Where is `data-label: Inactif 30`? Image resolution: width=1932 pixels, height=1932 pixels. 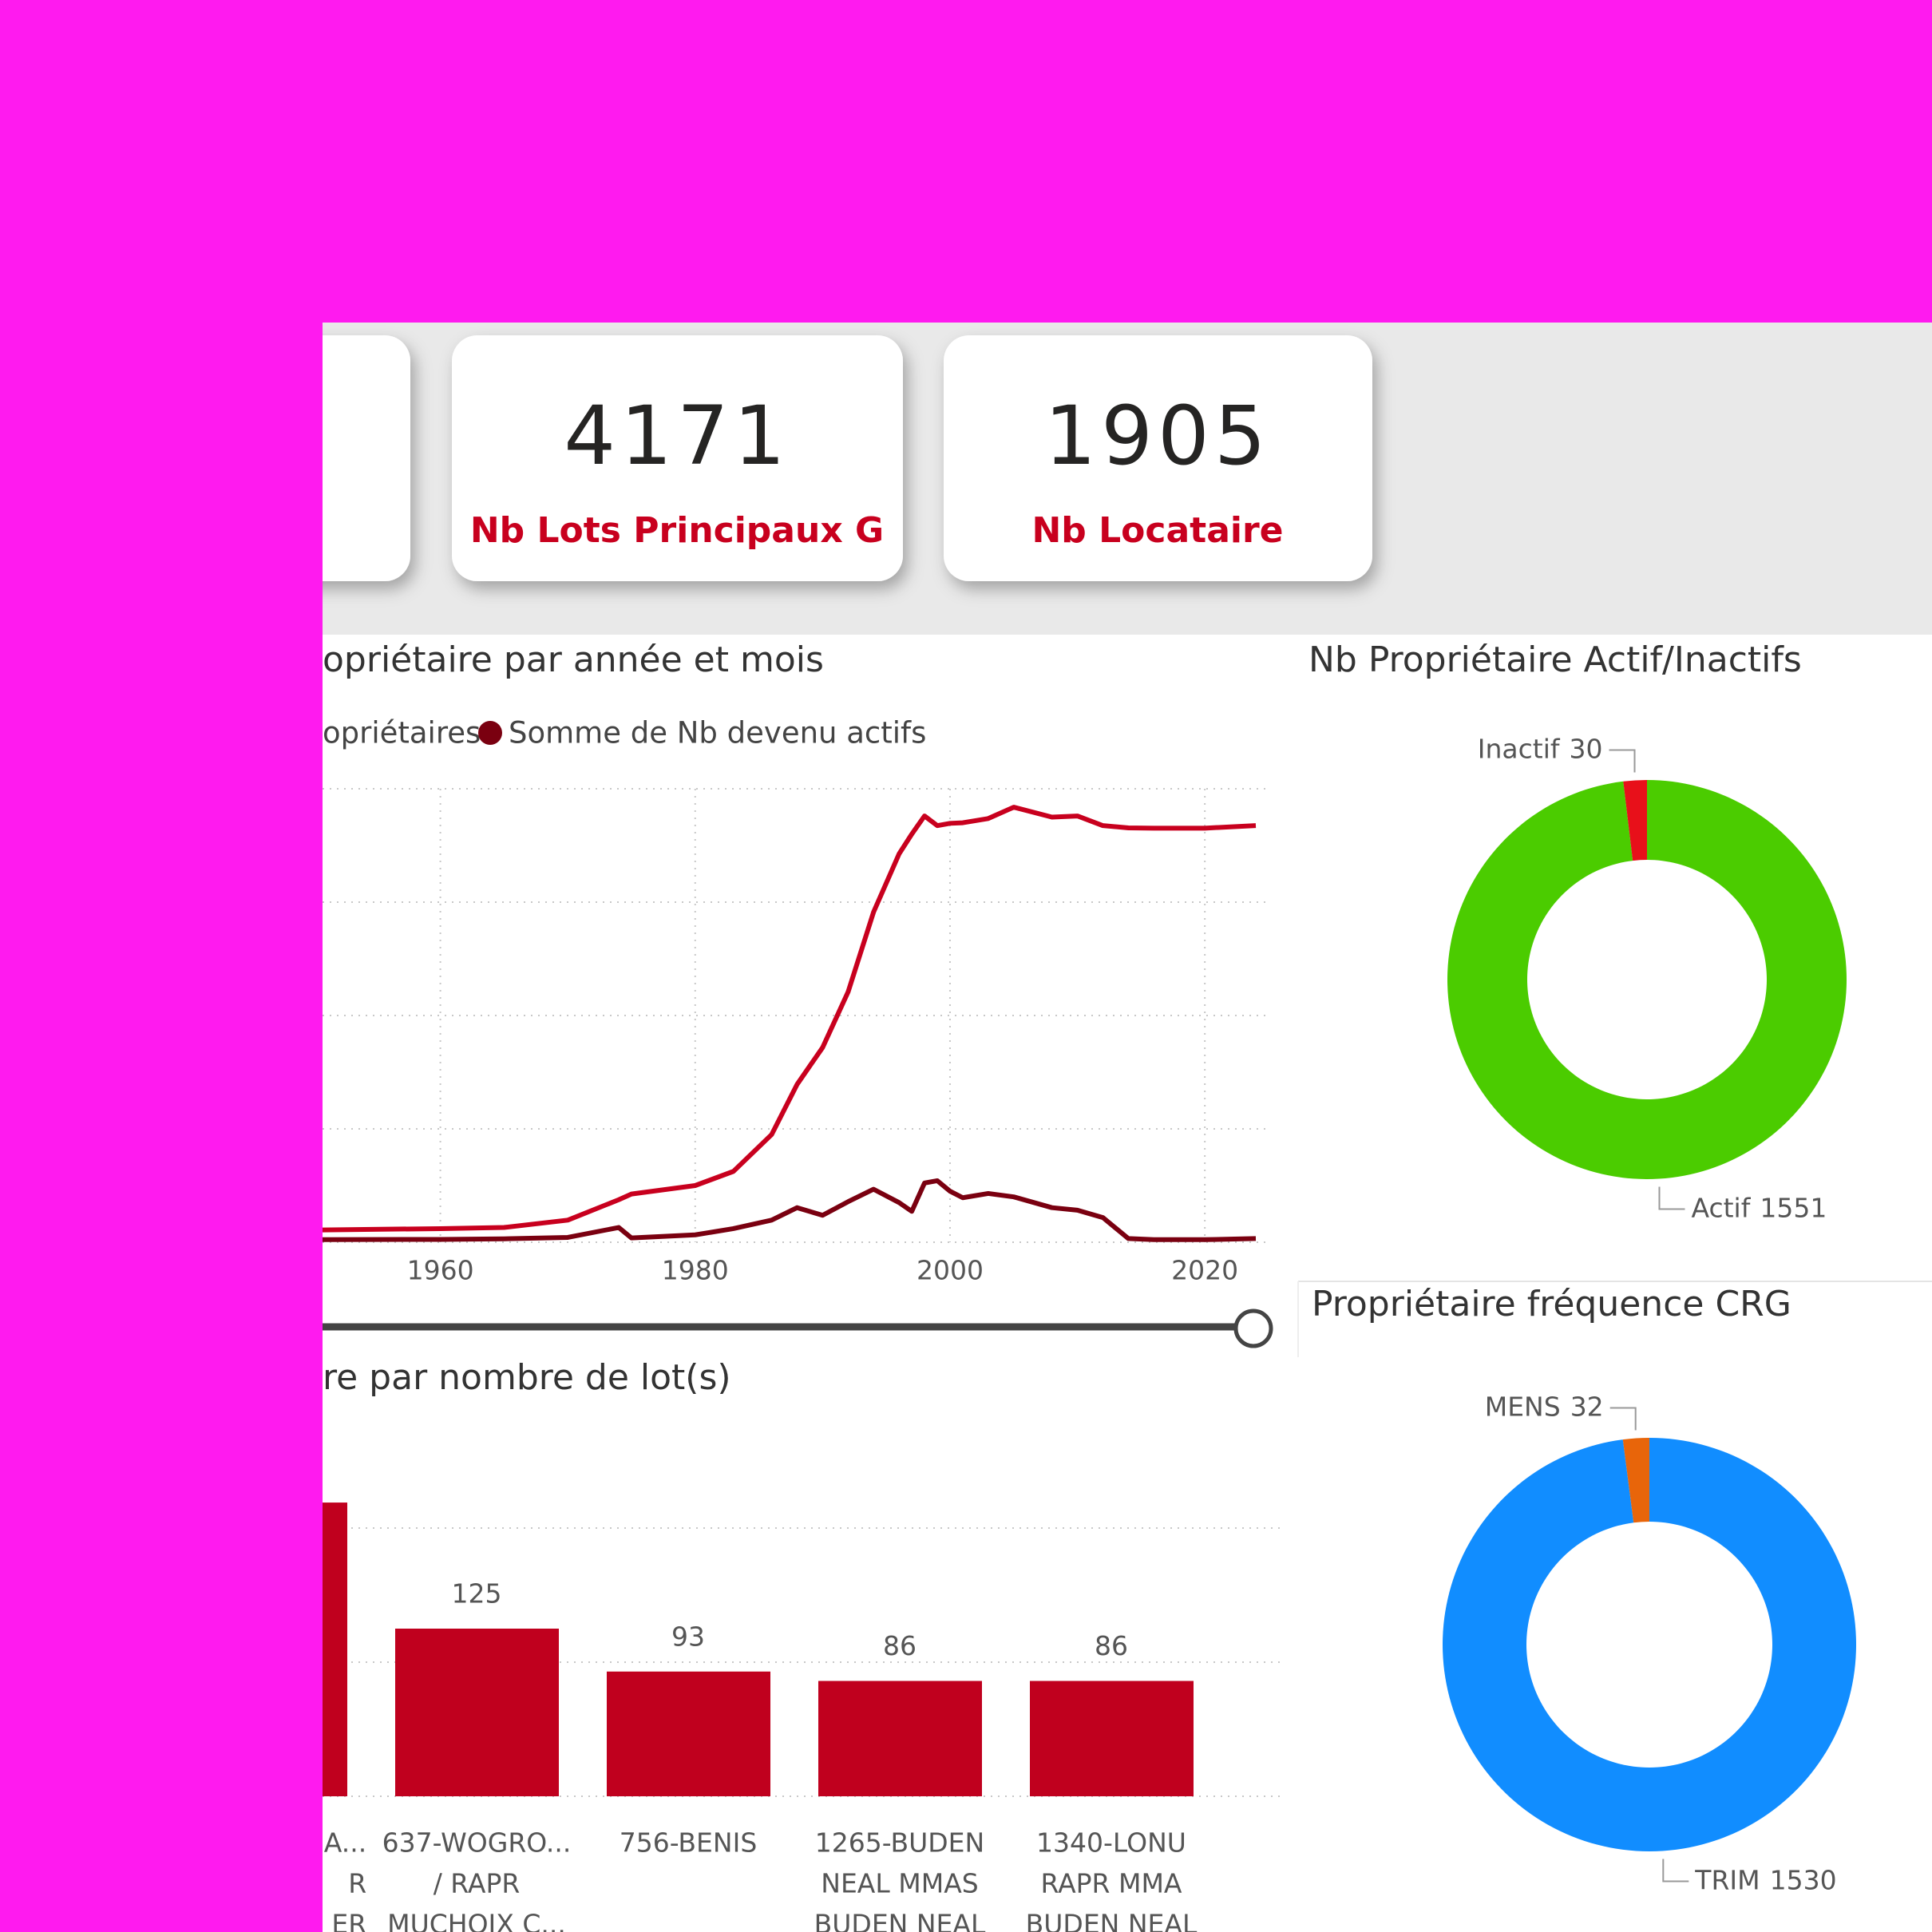
data-label: Inactif 30 is located at coordinates (1540, 748).